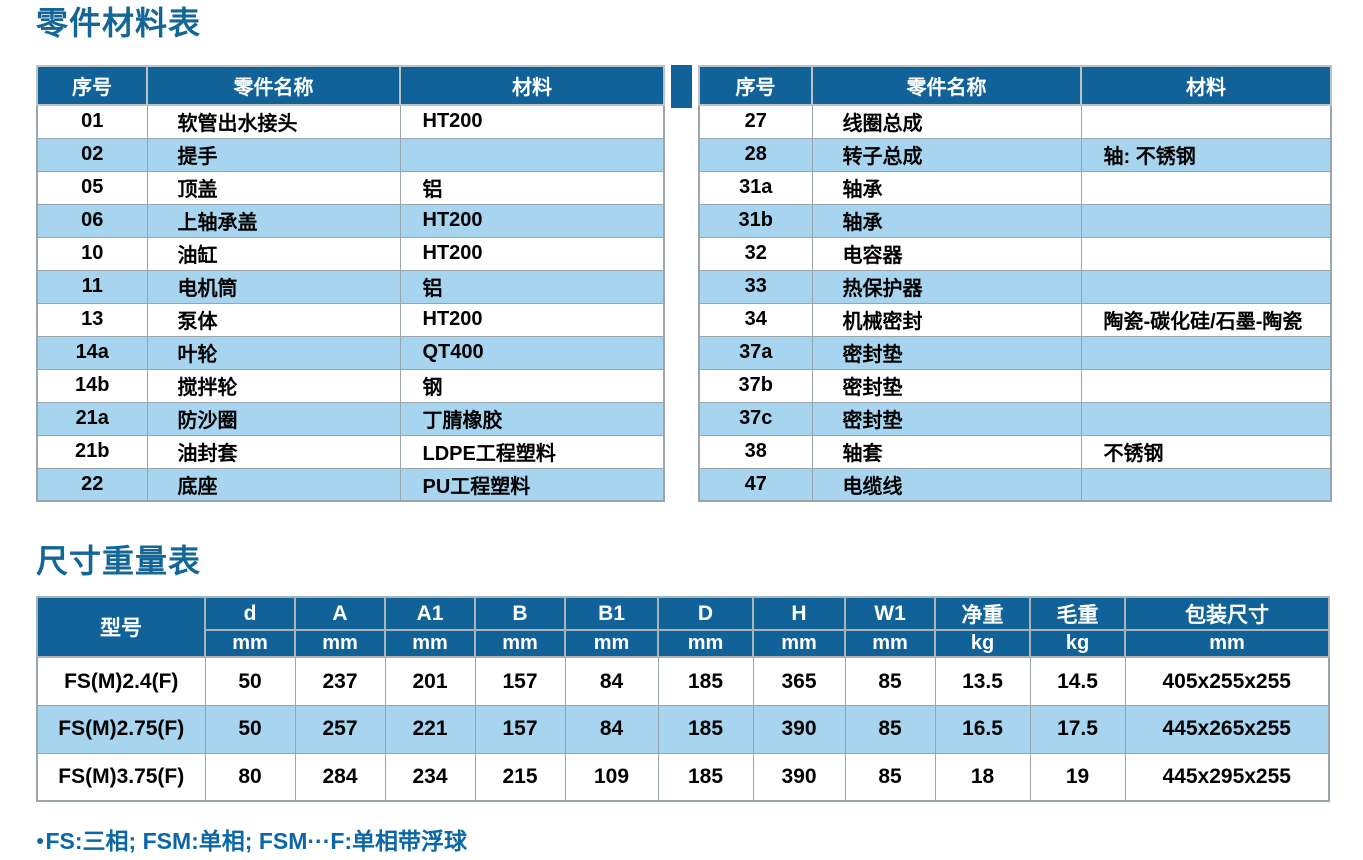 This screenshot has height=860, width=1363. Describe the element at coordinates (273, 286) in the screenshot. I see `part-name-cell: 电机筒` at that location.